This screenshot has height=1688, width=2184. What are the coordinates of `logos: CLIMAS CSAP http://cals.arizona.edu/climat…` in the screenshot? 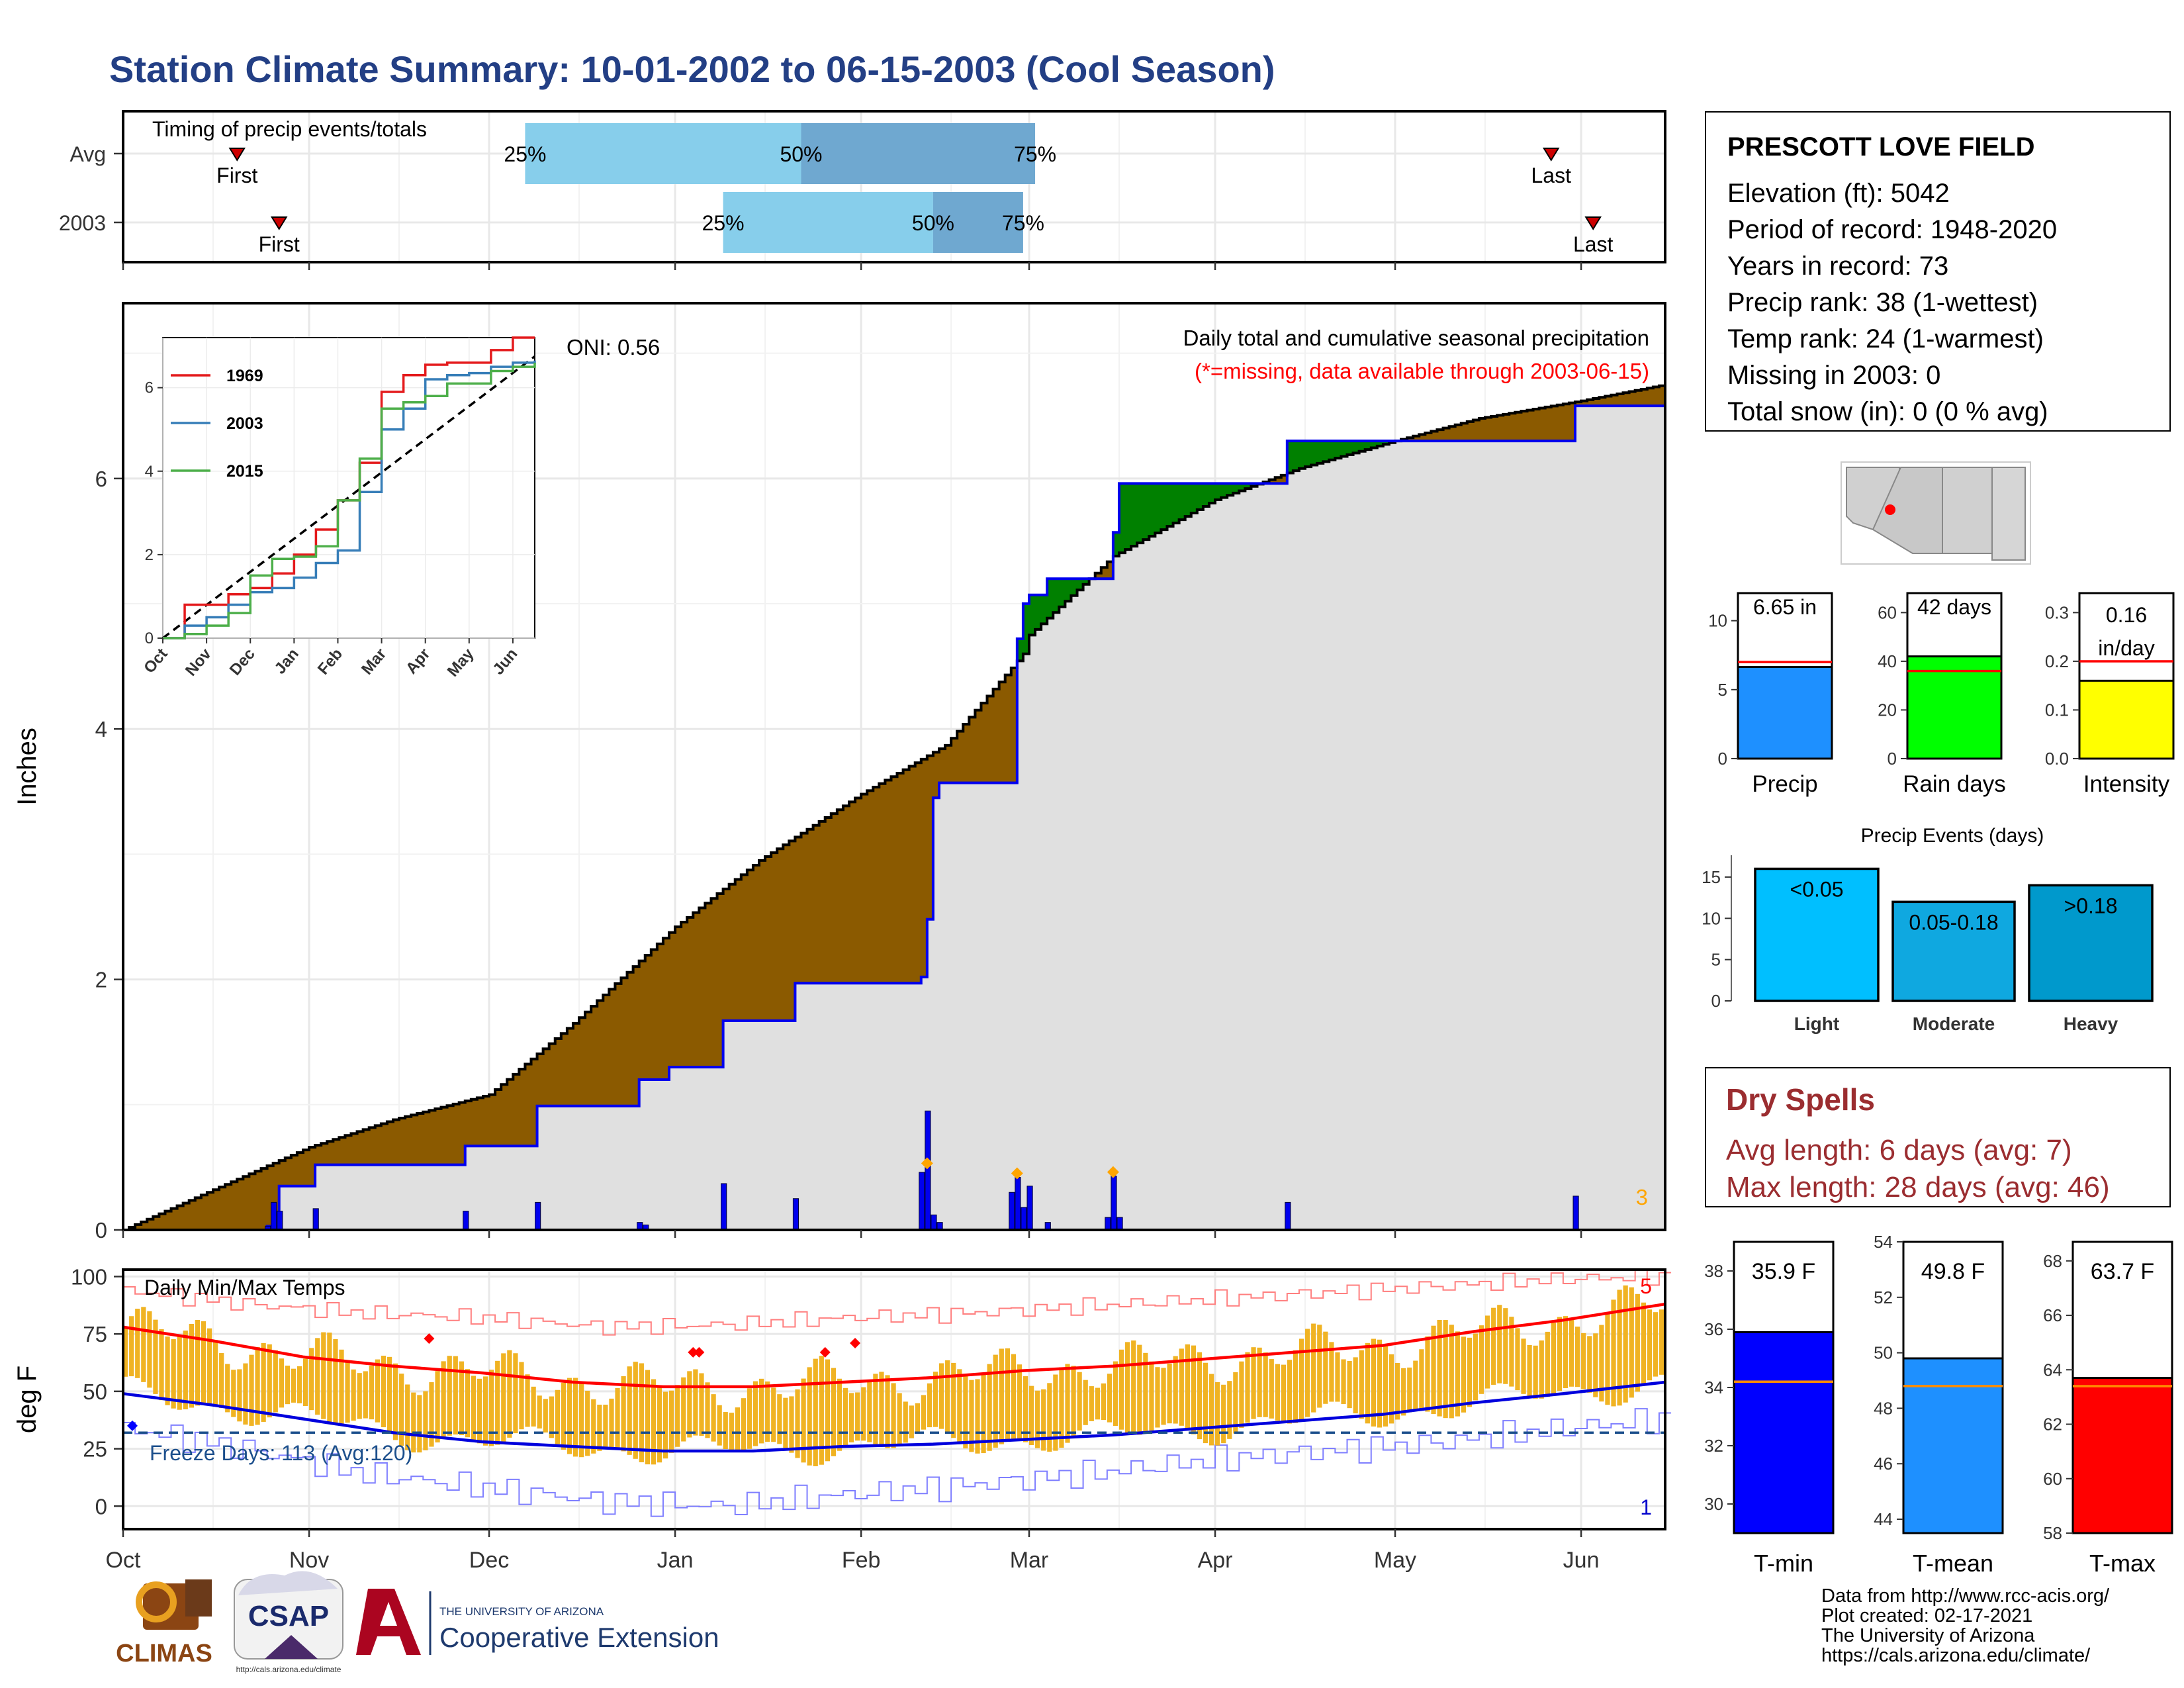 It's located at (417, 1622).